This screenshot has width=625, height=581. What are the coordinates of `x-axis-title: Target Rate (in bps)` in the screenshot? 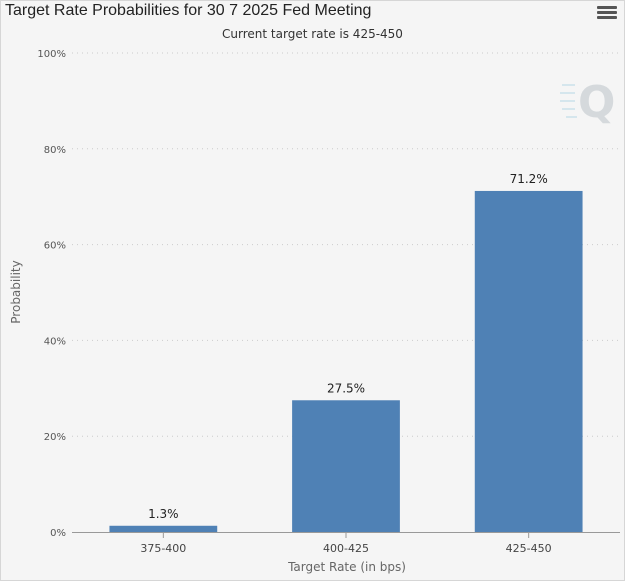 It's located at (346, 567).